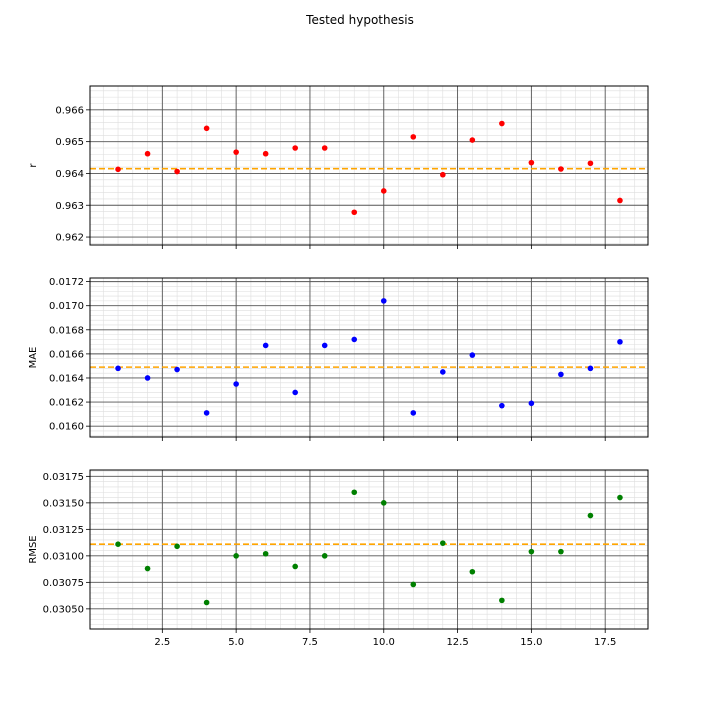 Image resolution: width=720 pixels, height=720 pixels. Describe the element at coordinates (69, 110) in the screenshot. I see `y-tick-label: 0.966` at that location.